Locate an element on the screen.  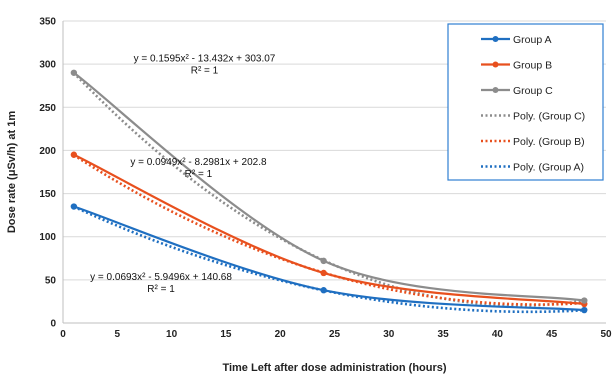
y-tick-labels: 0 50 100 150 200 250 300 350 is located at coordinates (47, 173).